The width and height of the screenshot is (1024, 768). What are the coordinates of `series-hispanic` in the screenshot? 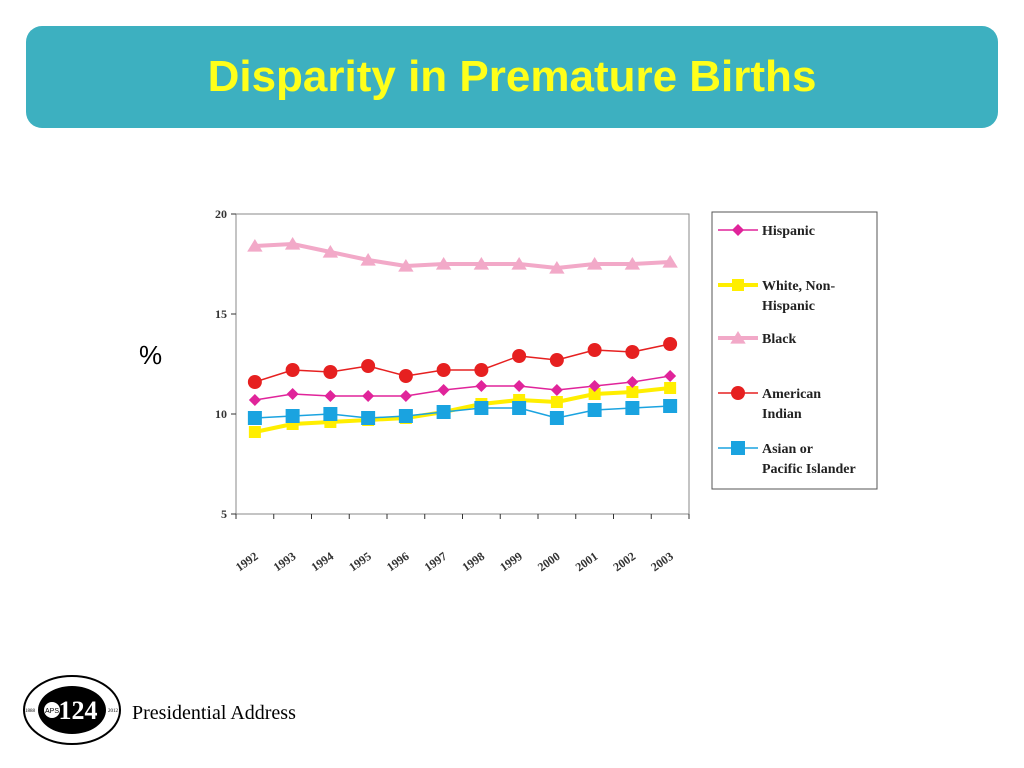 It's located at (462, 388).